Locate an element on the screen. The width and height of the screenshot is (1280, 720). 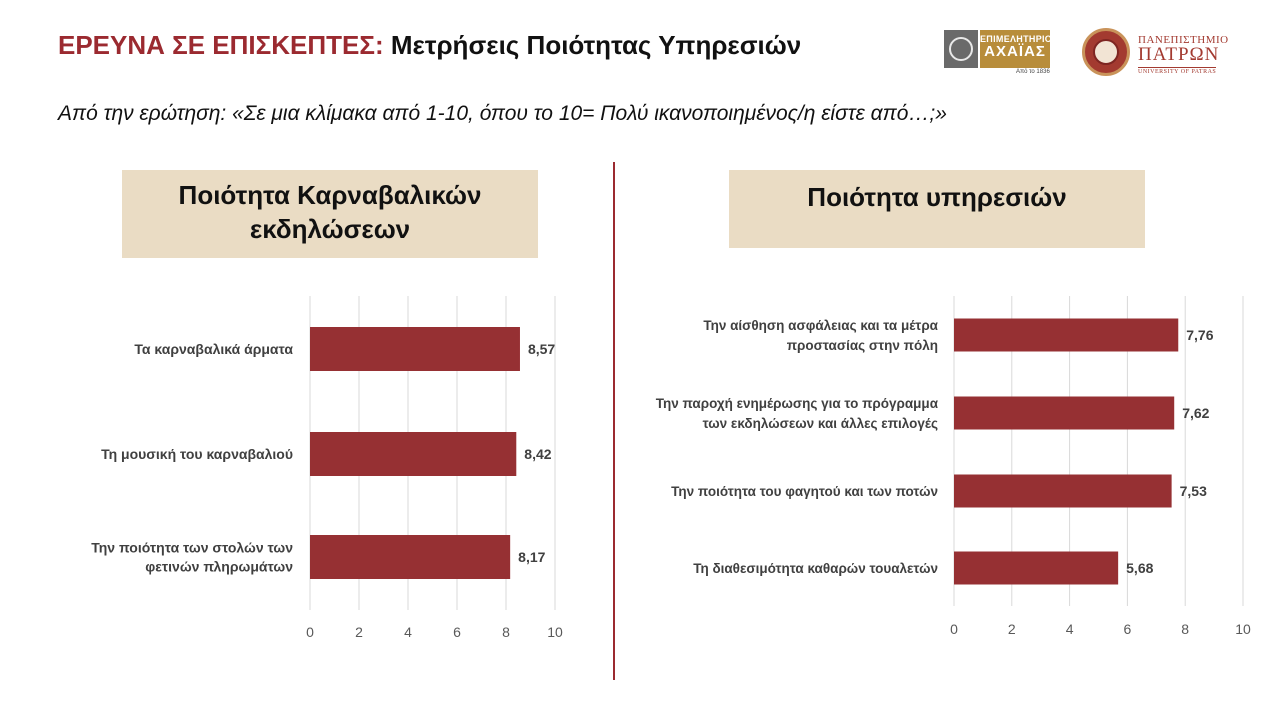
x-tick-label-right-4: 8 is located at coordinates (1185, 629).